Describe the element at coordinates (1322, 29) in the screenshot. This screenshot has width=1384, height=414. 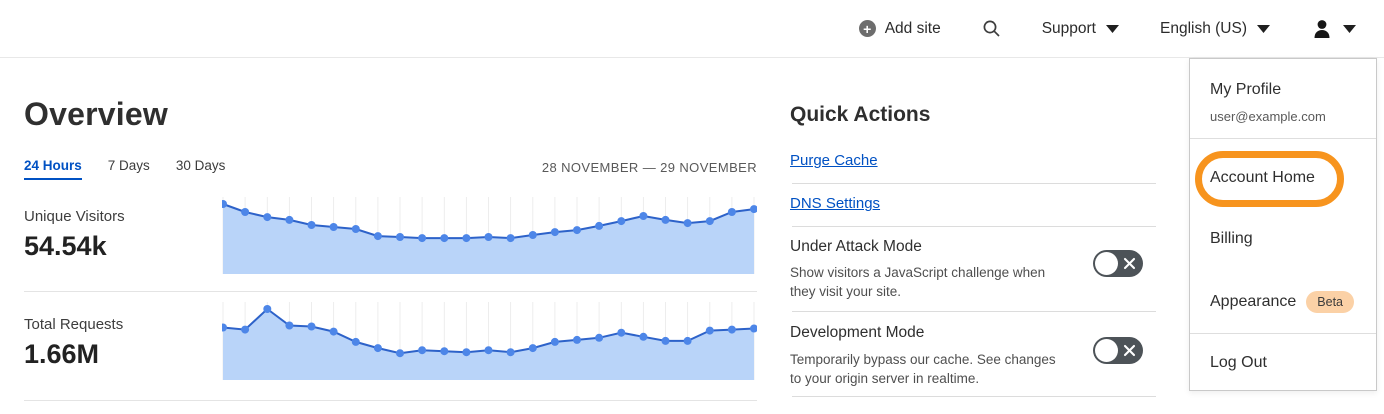
I see `user-icon` at that location.